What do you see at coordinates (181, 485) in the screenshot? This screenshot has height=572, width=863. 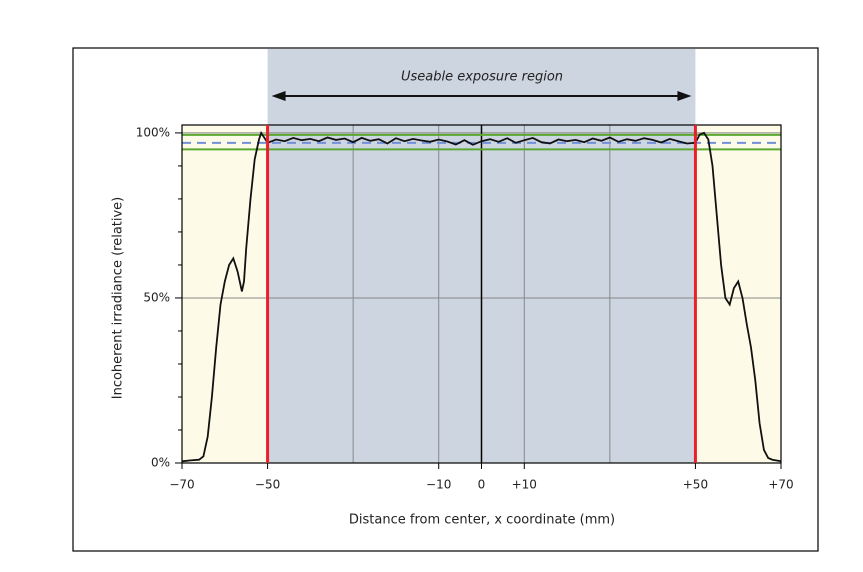 I see `x-tick-label: −70` at bounding box center [181, 485].